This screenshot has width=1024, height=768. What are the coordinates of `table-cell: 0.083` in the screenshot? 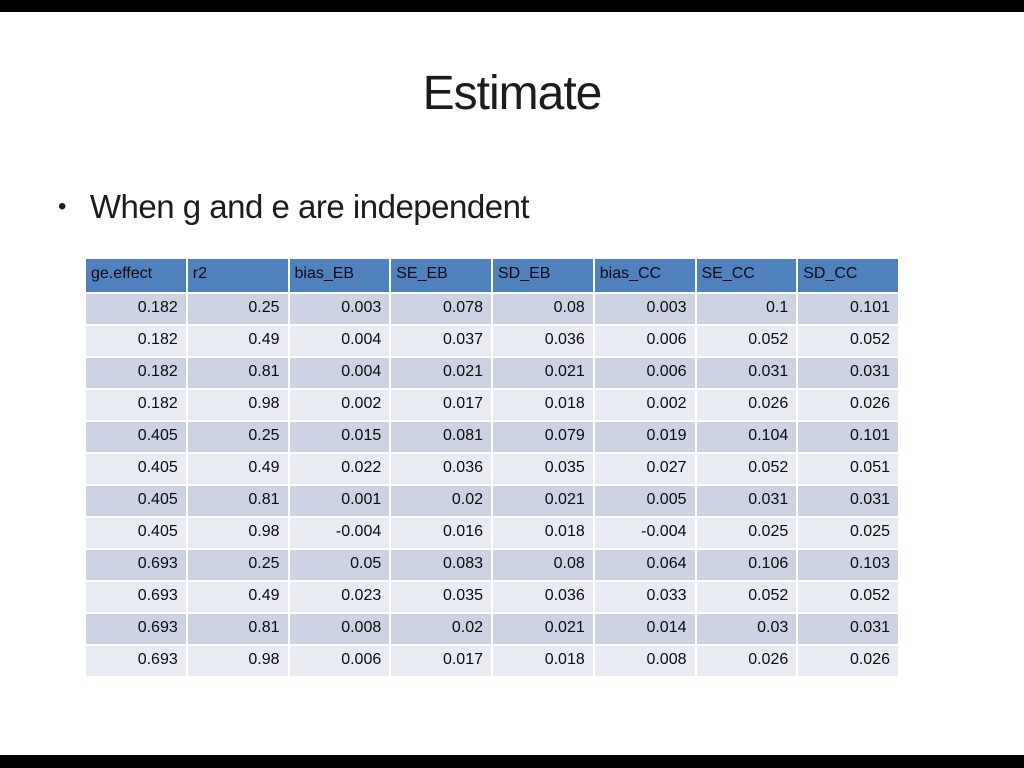 It's located at (441, 565).